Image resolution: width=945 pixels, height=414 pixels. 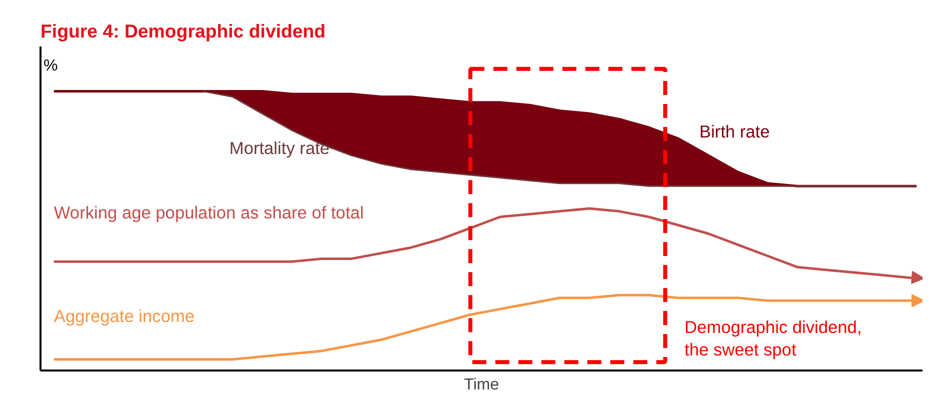 I want to click on series-label: Aggregate income, so click(x=124, y=316).